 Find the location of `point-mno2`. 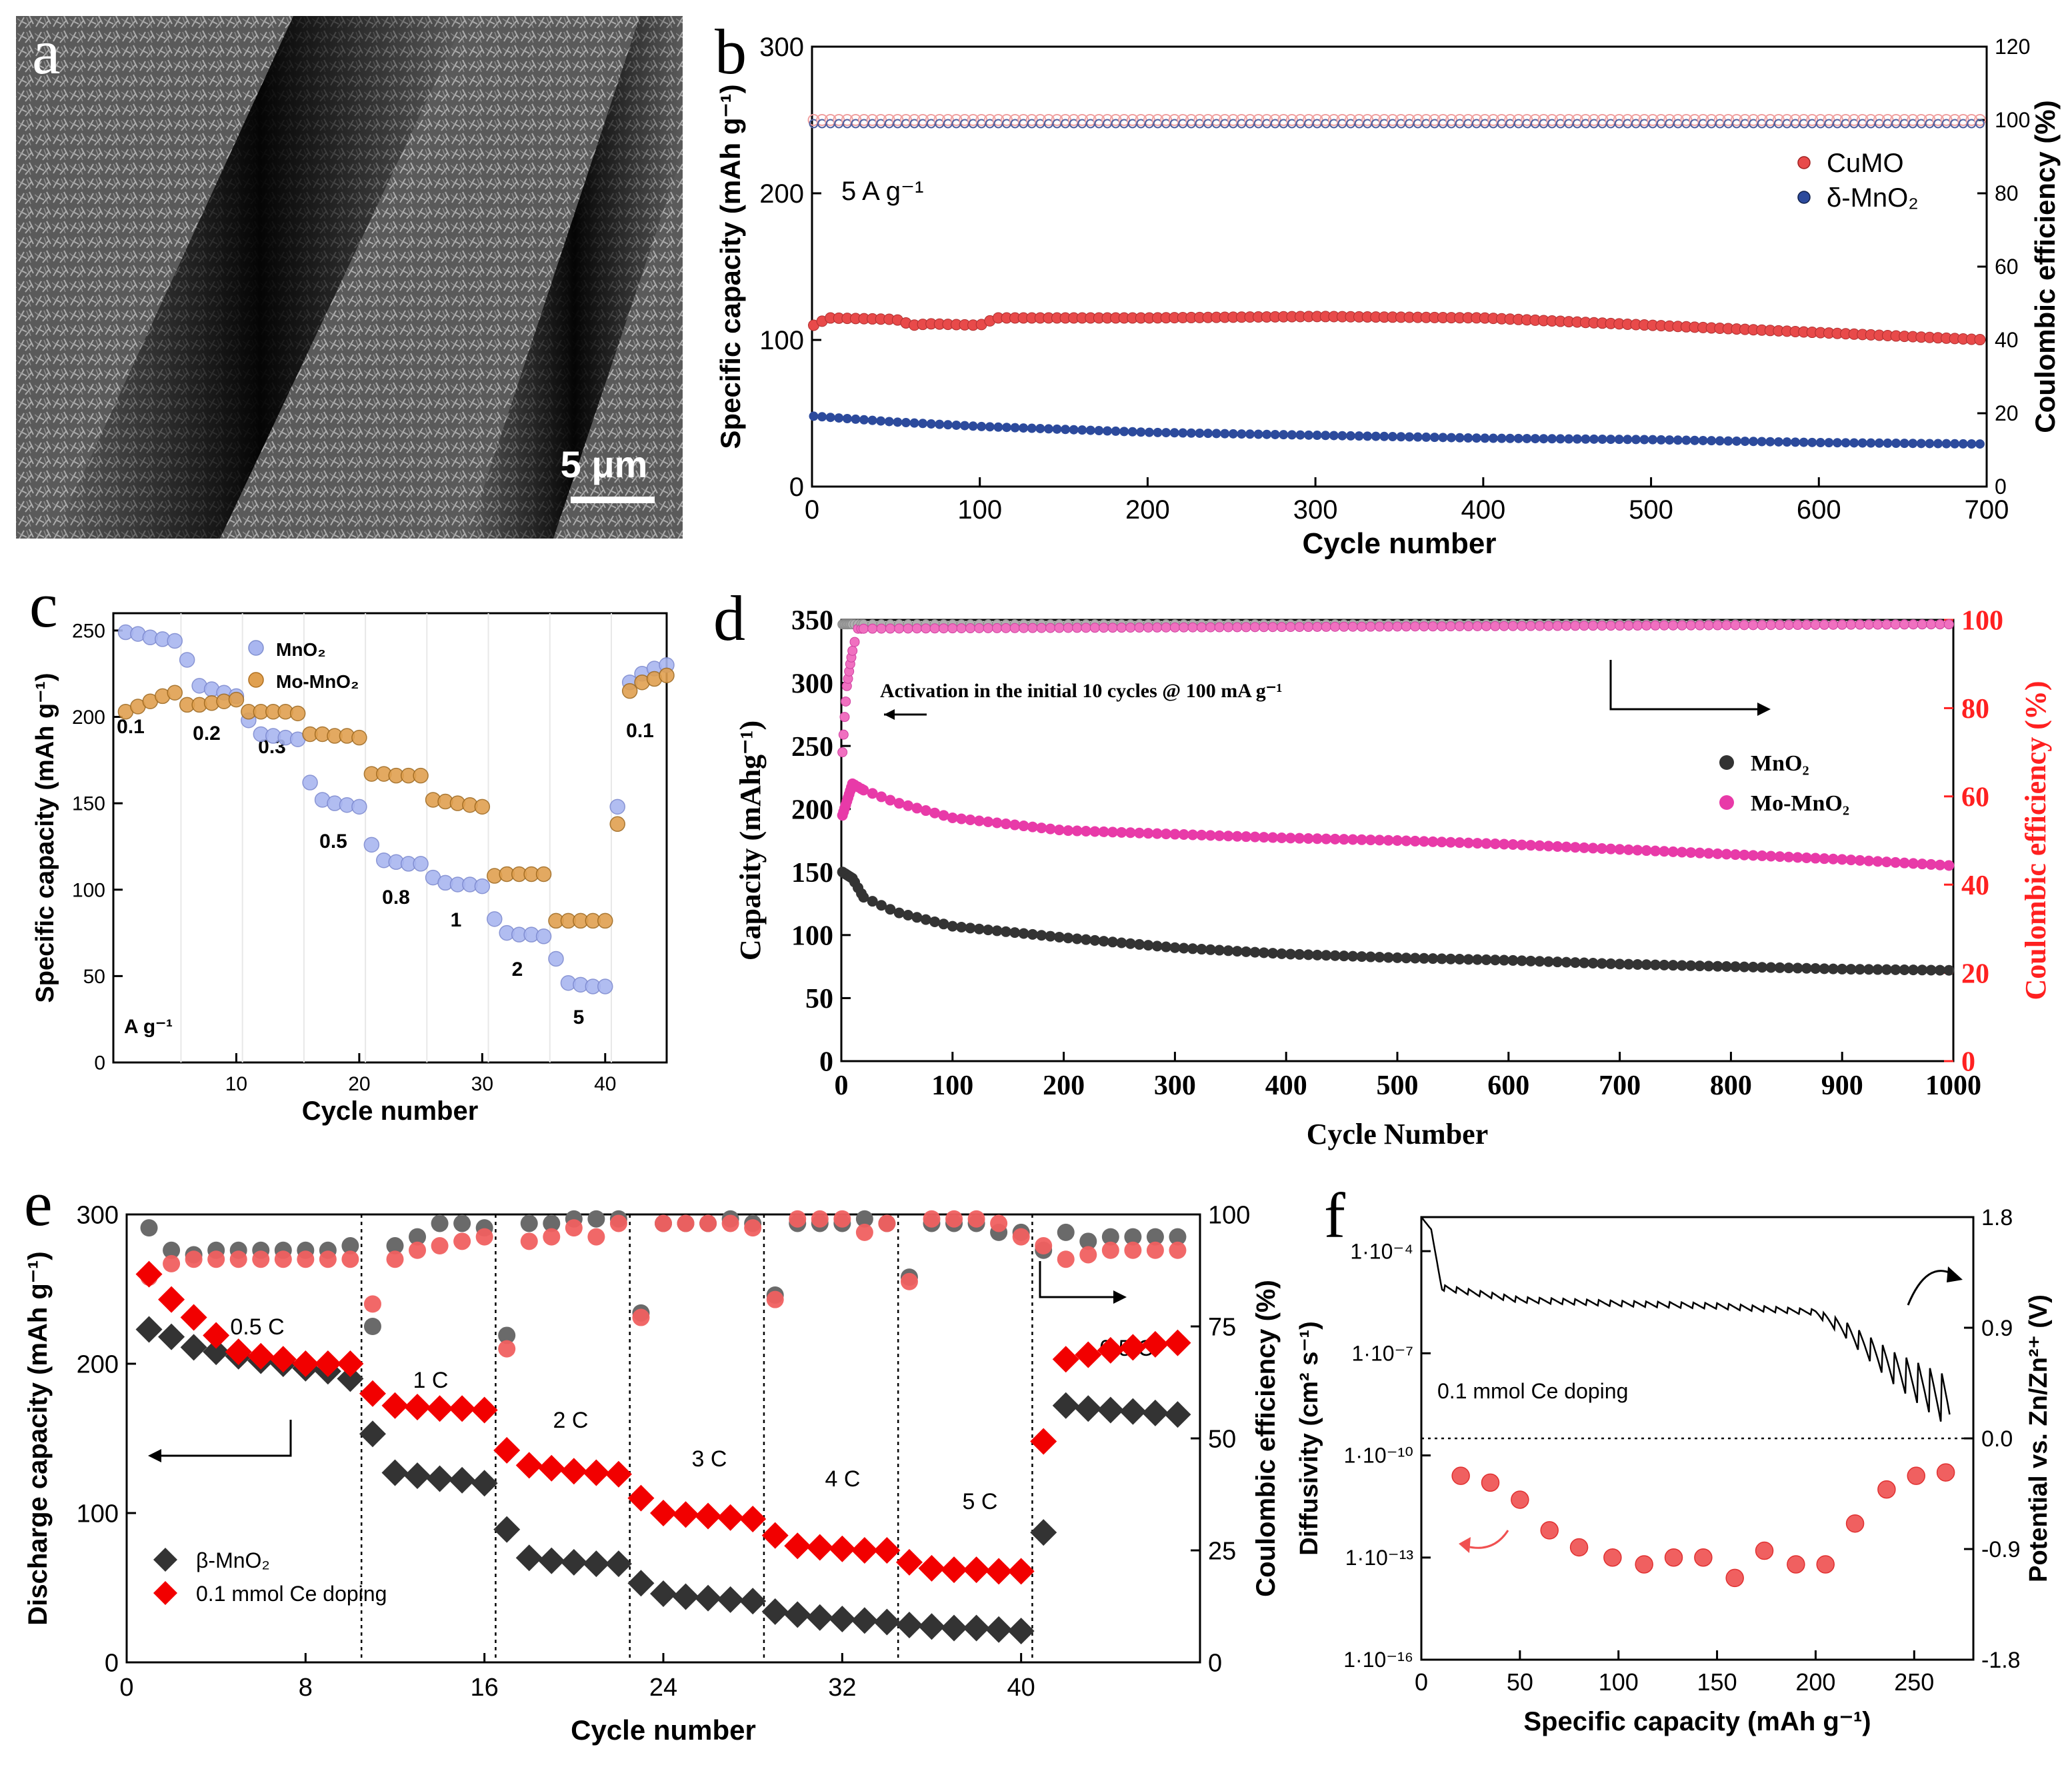

point-mno2 is located at coordinates (543, 936).